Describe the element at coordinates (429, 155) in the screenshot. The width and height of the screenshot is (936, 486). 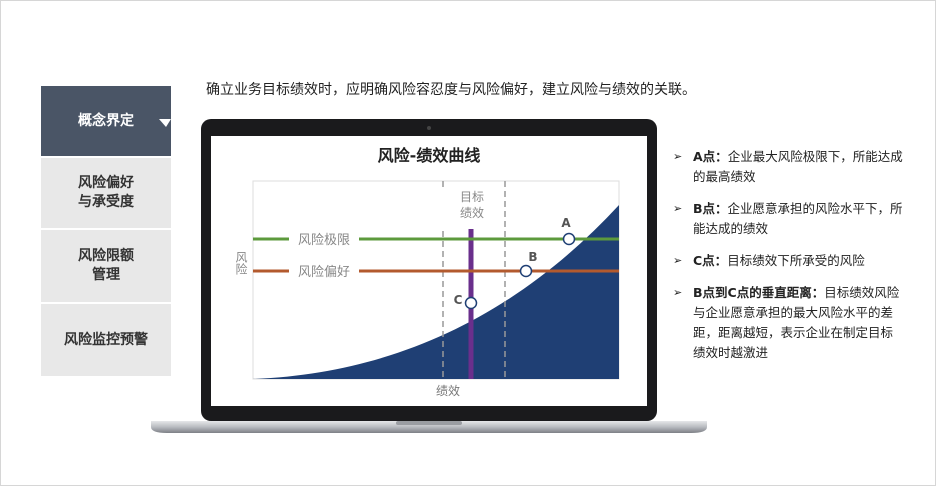
I see `figure-title: 风险-绩效曲线` at that location.